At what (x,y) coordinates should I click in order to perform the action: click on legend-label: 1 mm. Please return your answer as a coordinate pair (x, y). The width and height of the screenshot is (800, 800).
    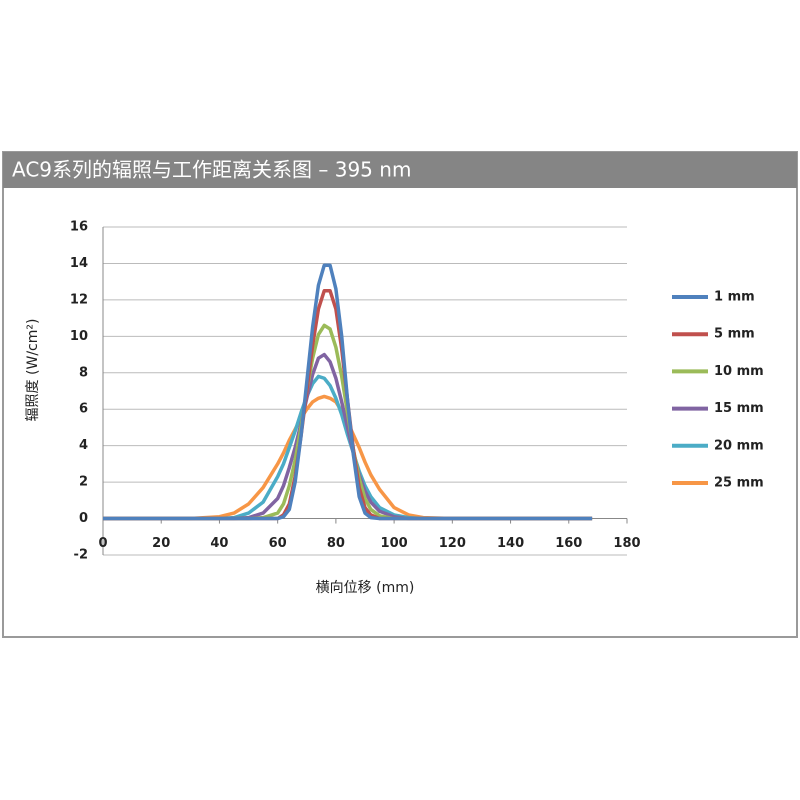
    Looking at the image, I should click on (734, 297).